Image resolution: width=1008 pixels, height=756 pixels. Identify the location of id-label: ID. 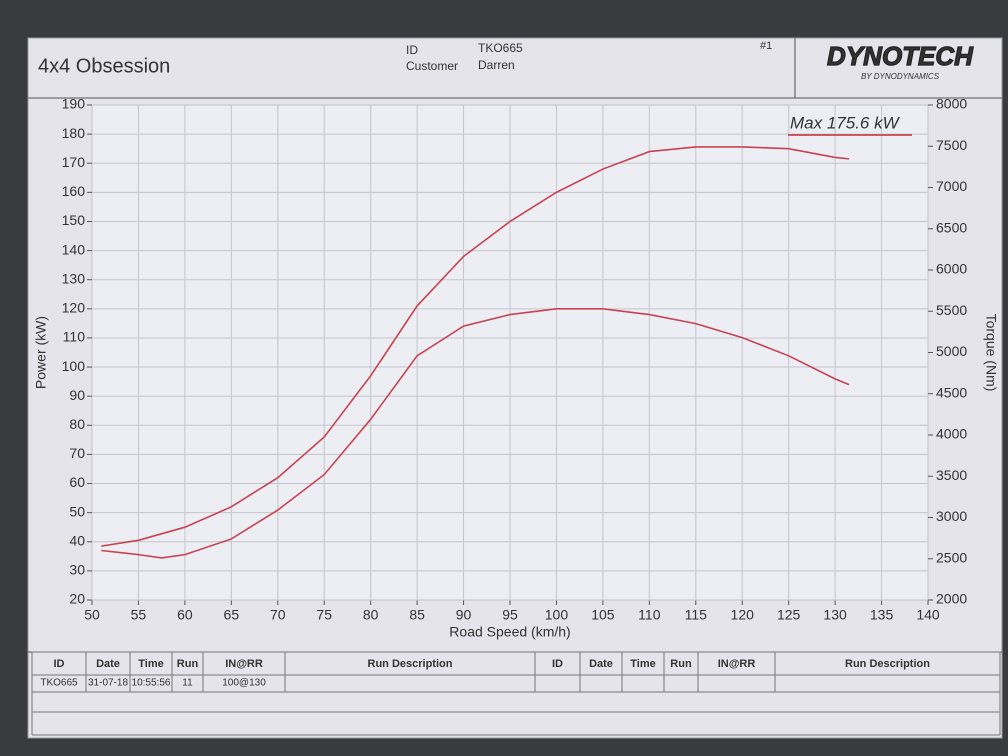
(412, 50).